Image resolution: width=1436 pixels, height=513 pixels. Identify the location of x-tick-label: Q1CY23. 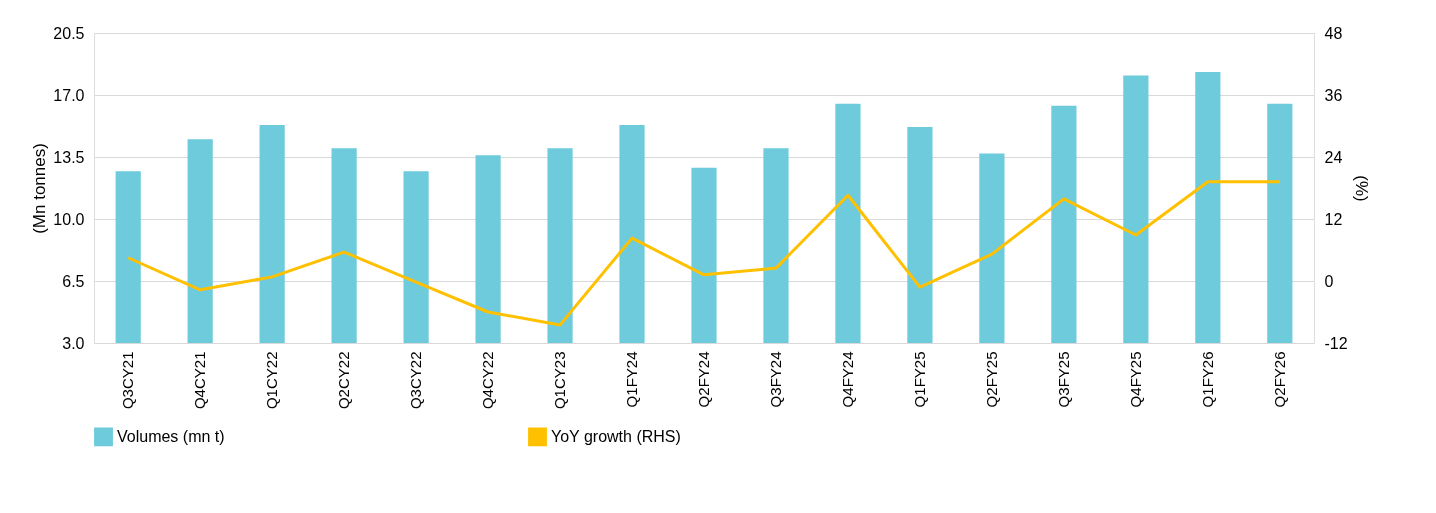
(560, 380).